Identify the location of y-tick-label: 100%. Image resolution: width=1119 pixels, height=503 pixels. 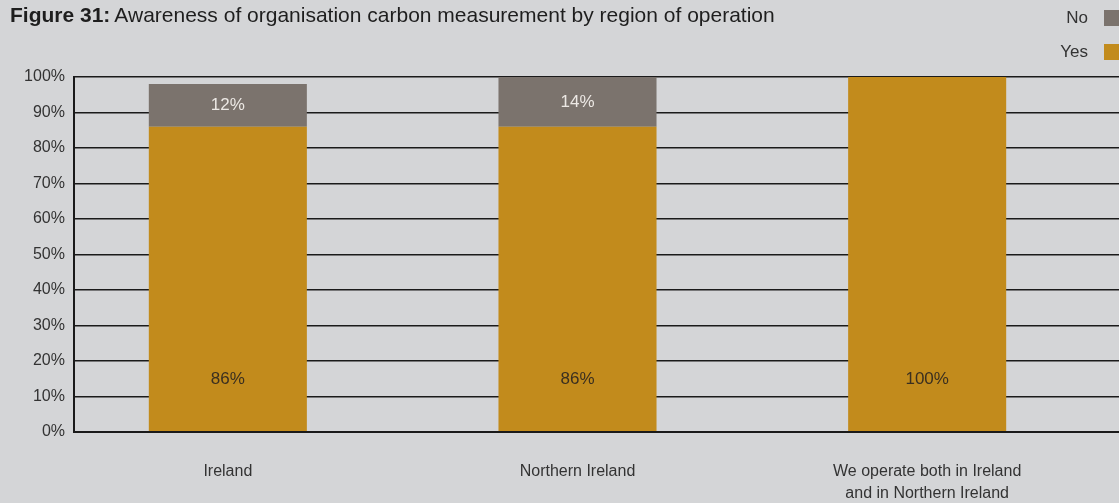
(44, 76).